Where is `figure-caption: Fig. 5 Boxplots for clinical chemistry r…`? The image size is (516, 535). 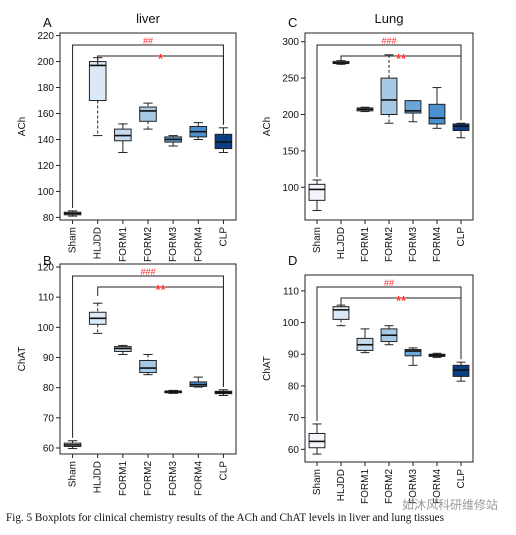
figure-caption: Fig. 5 Boxplots for clinical chemistry r… is located at coordinates (225, 518).